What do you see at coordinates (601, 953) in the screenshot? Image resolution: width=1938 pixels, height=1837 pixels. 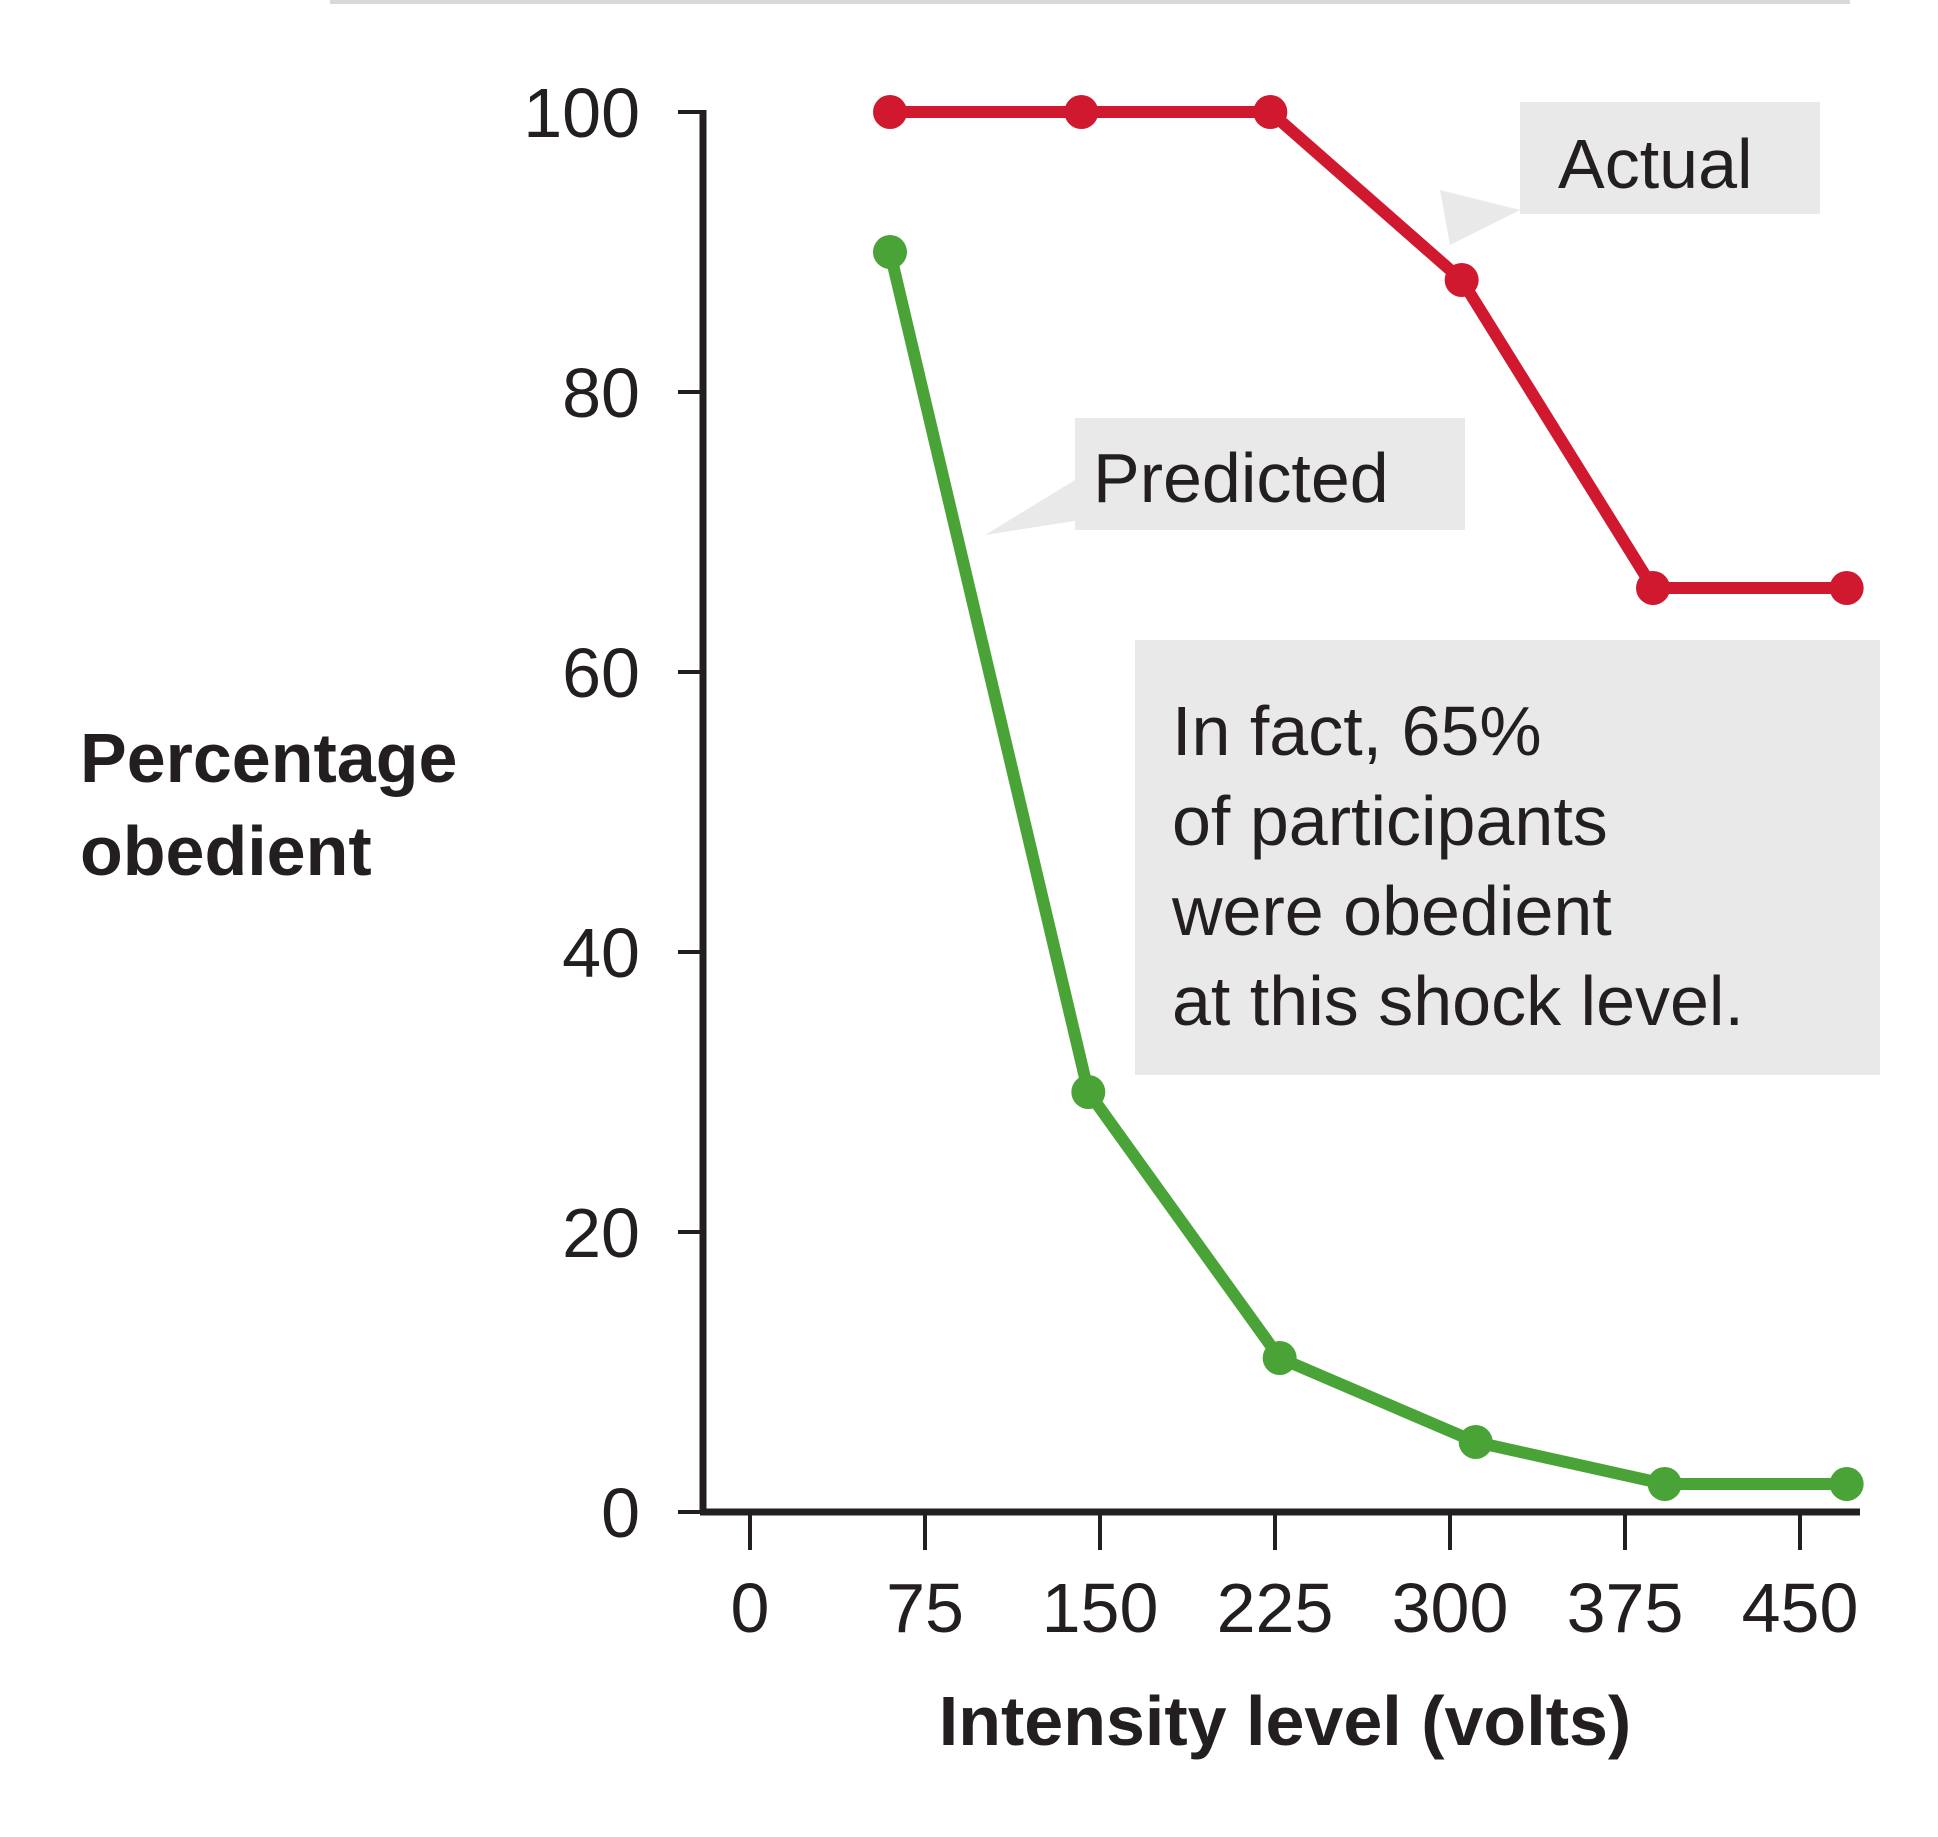 I see `y-tick-label: 40` at bounding box center [601, 953].